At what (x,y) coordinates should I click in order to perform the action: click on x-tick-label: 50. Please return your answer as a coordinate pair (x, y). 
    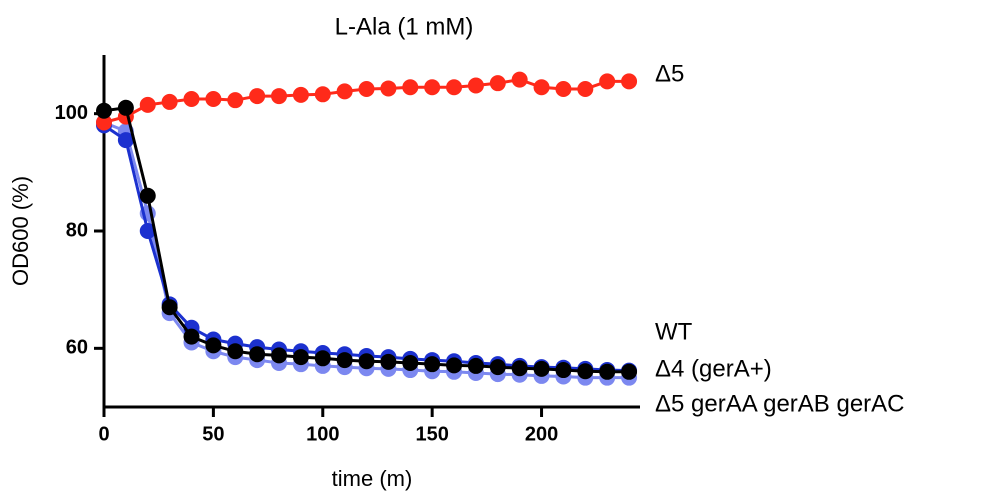
    Looking at the image, I should click on (213, 434).